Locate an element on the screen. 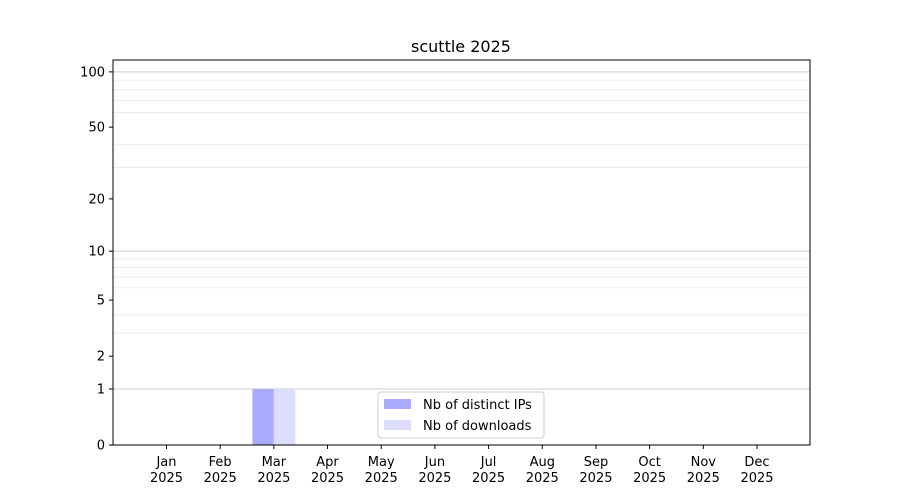 This screenshot has height=504, width=900. bar-distinct-ips is located at coordinates (263, 416).